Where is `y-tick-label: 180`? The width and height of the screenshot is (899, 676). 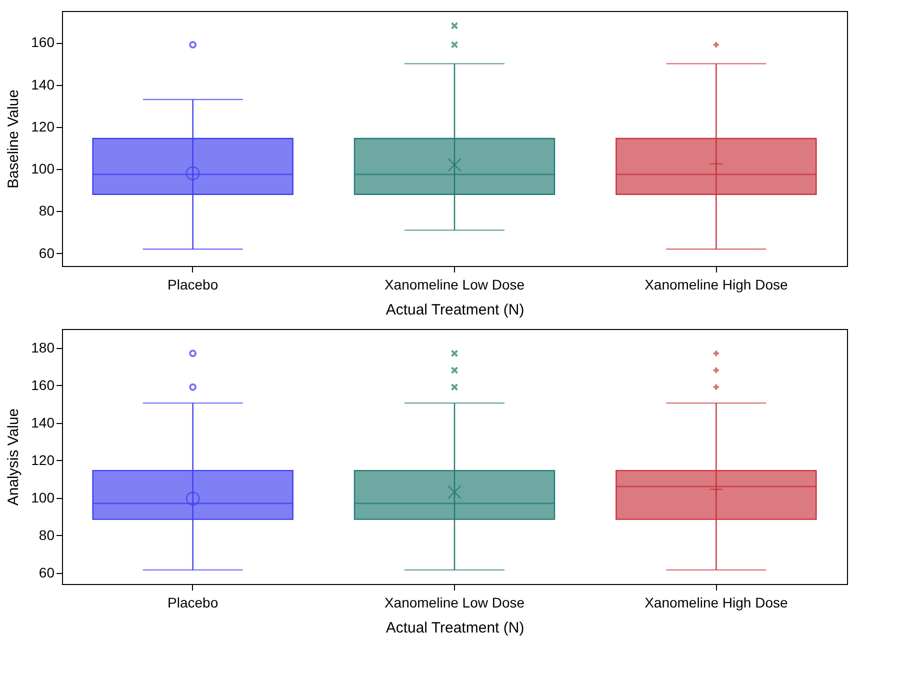
y-tick-label: 180 is located at coordinates (43, 347).